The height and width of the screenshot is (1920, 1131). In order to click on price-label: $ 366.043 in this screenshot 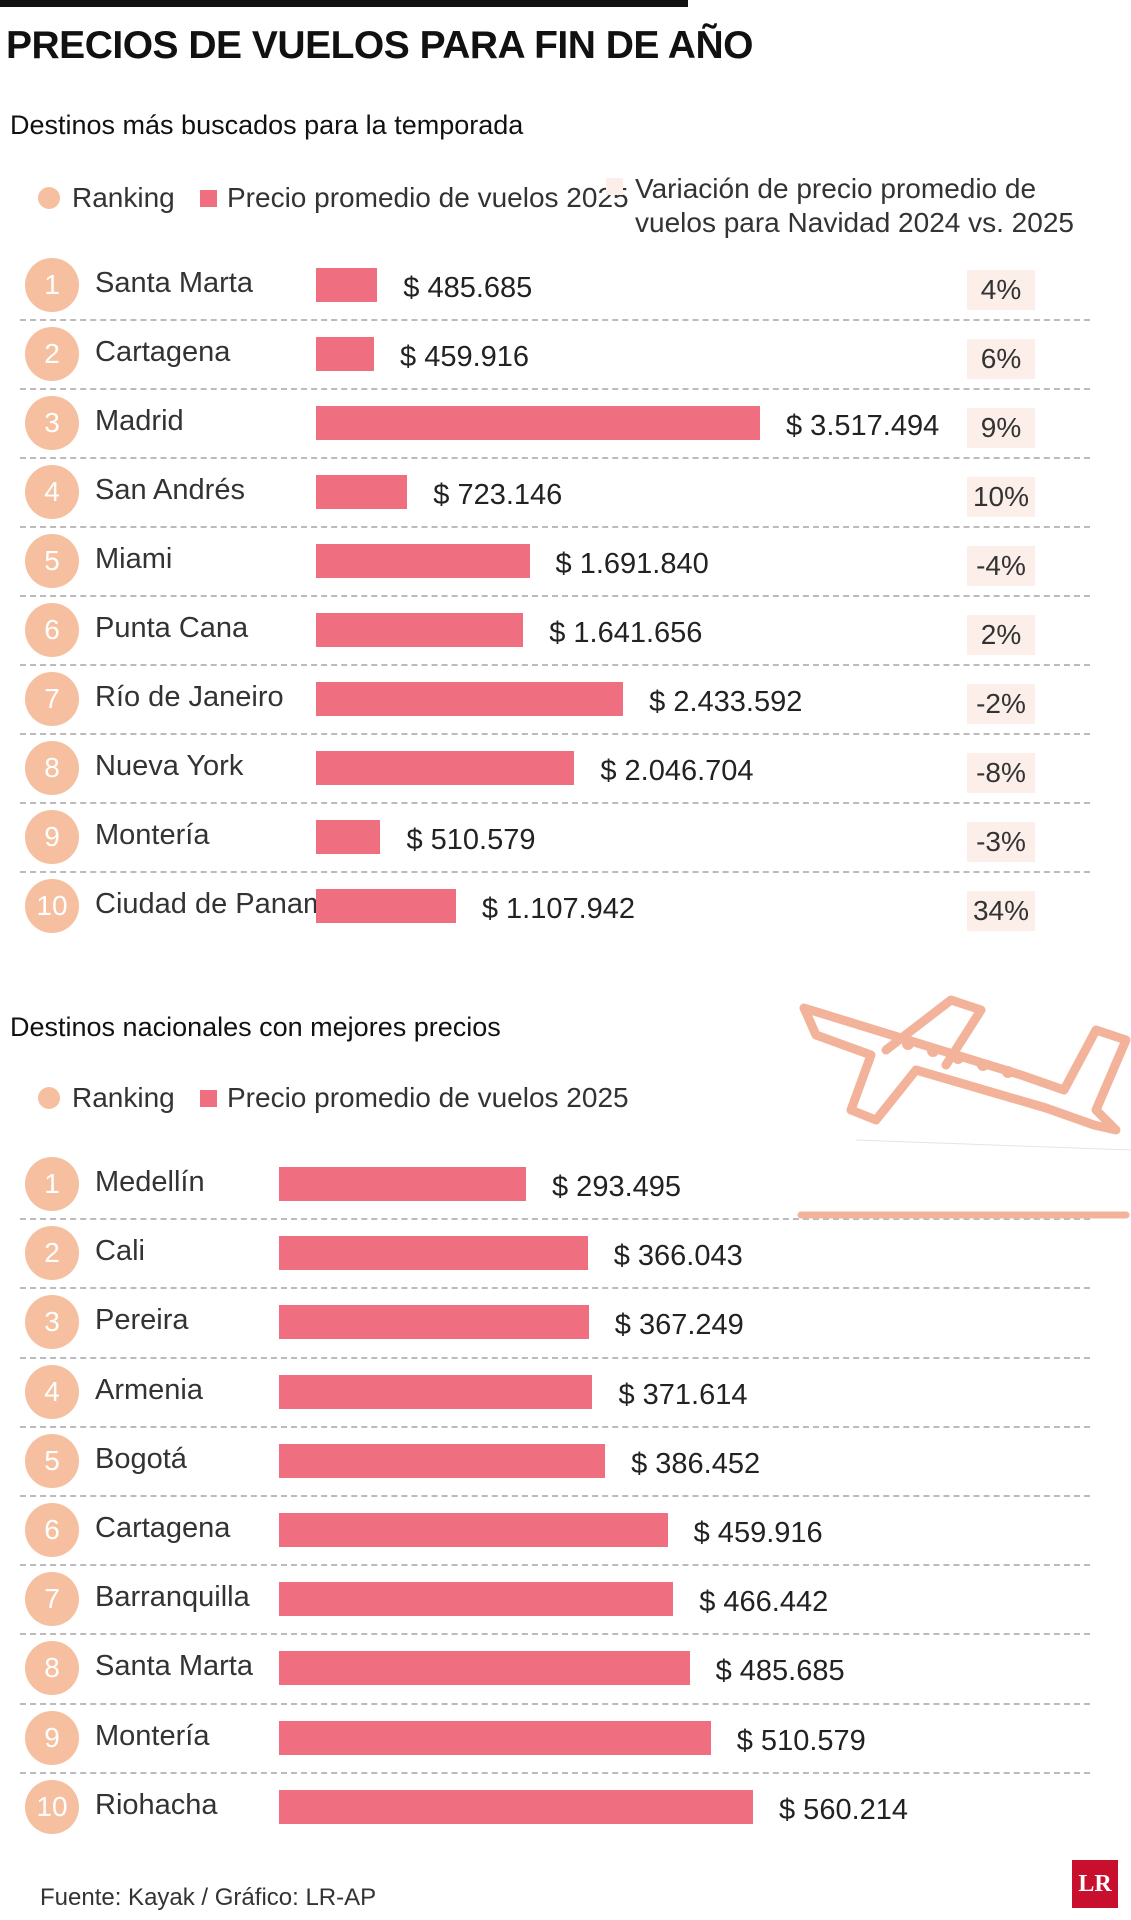, I will do `click(678, 1256)`.